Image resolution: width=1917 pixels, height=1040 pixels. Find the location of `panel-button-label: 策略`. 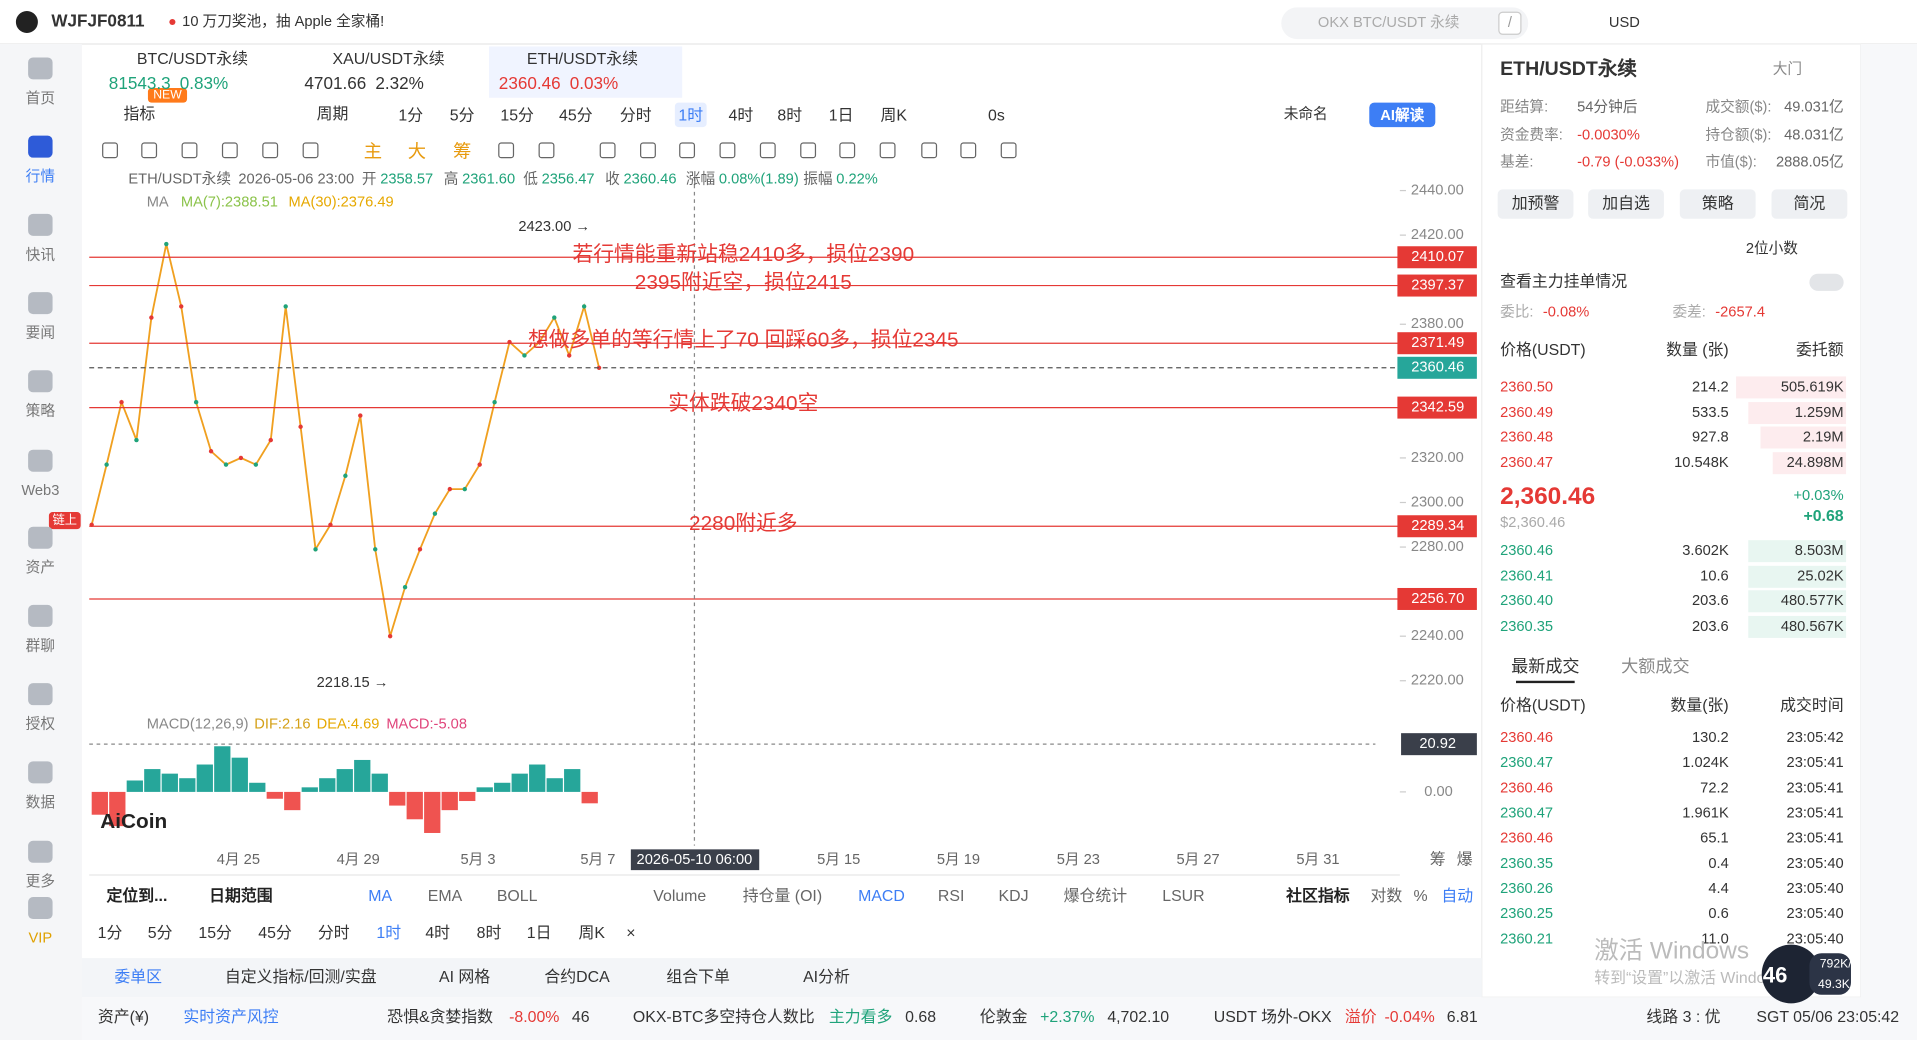

panel-button-label: 策略 is located at coordinates (1718, 203).